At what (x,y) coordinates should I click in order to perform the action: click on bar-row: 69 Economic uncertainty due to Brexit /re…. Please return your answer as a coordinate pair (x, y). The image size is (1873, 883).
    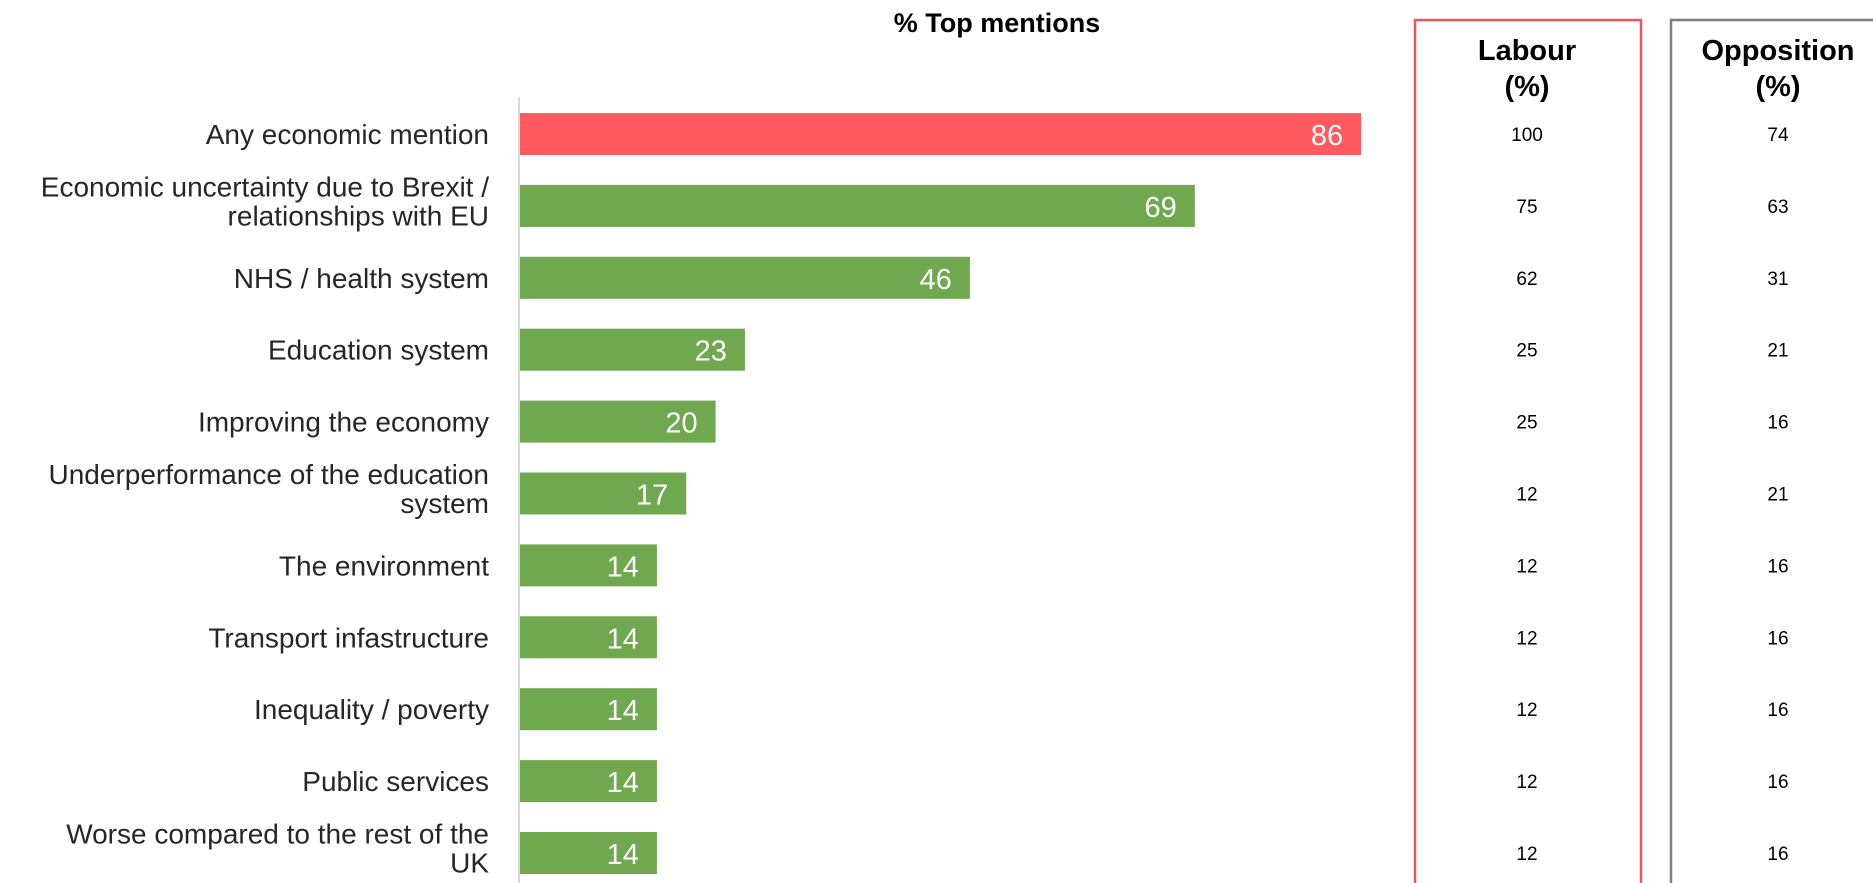
    Looking at the image, I should click on (618, 201).